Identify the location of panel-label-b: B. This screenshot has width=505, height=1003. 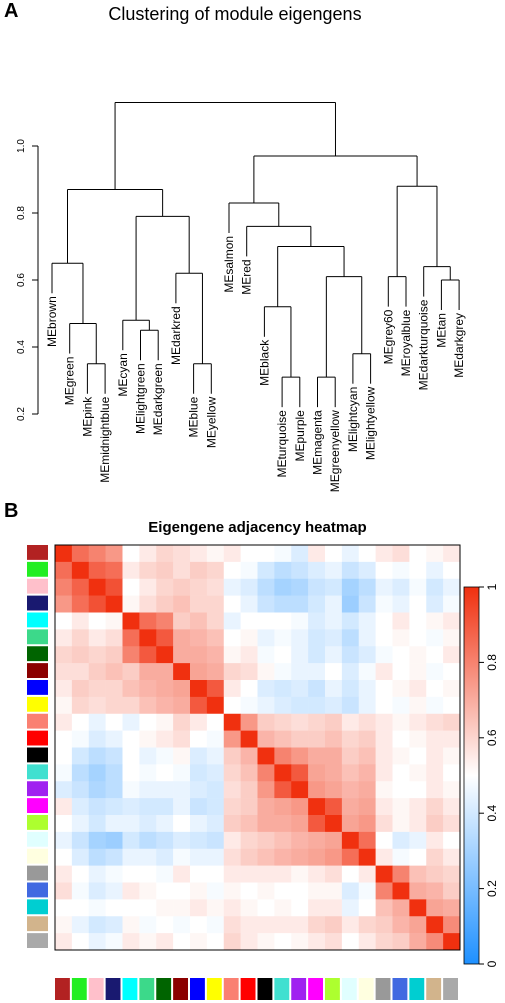
(11, 511).